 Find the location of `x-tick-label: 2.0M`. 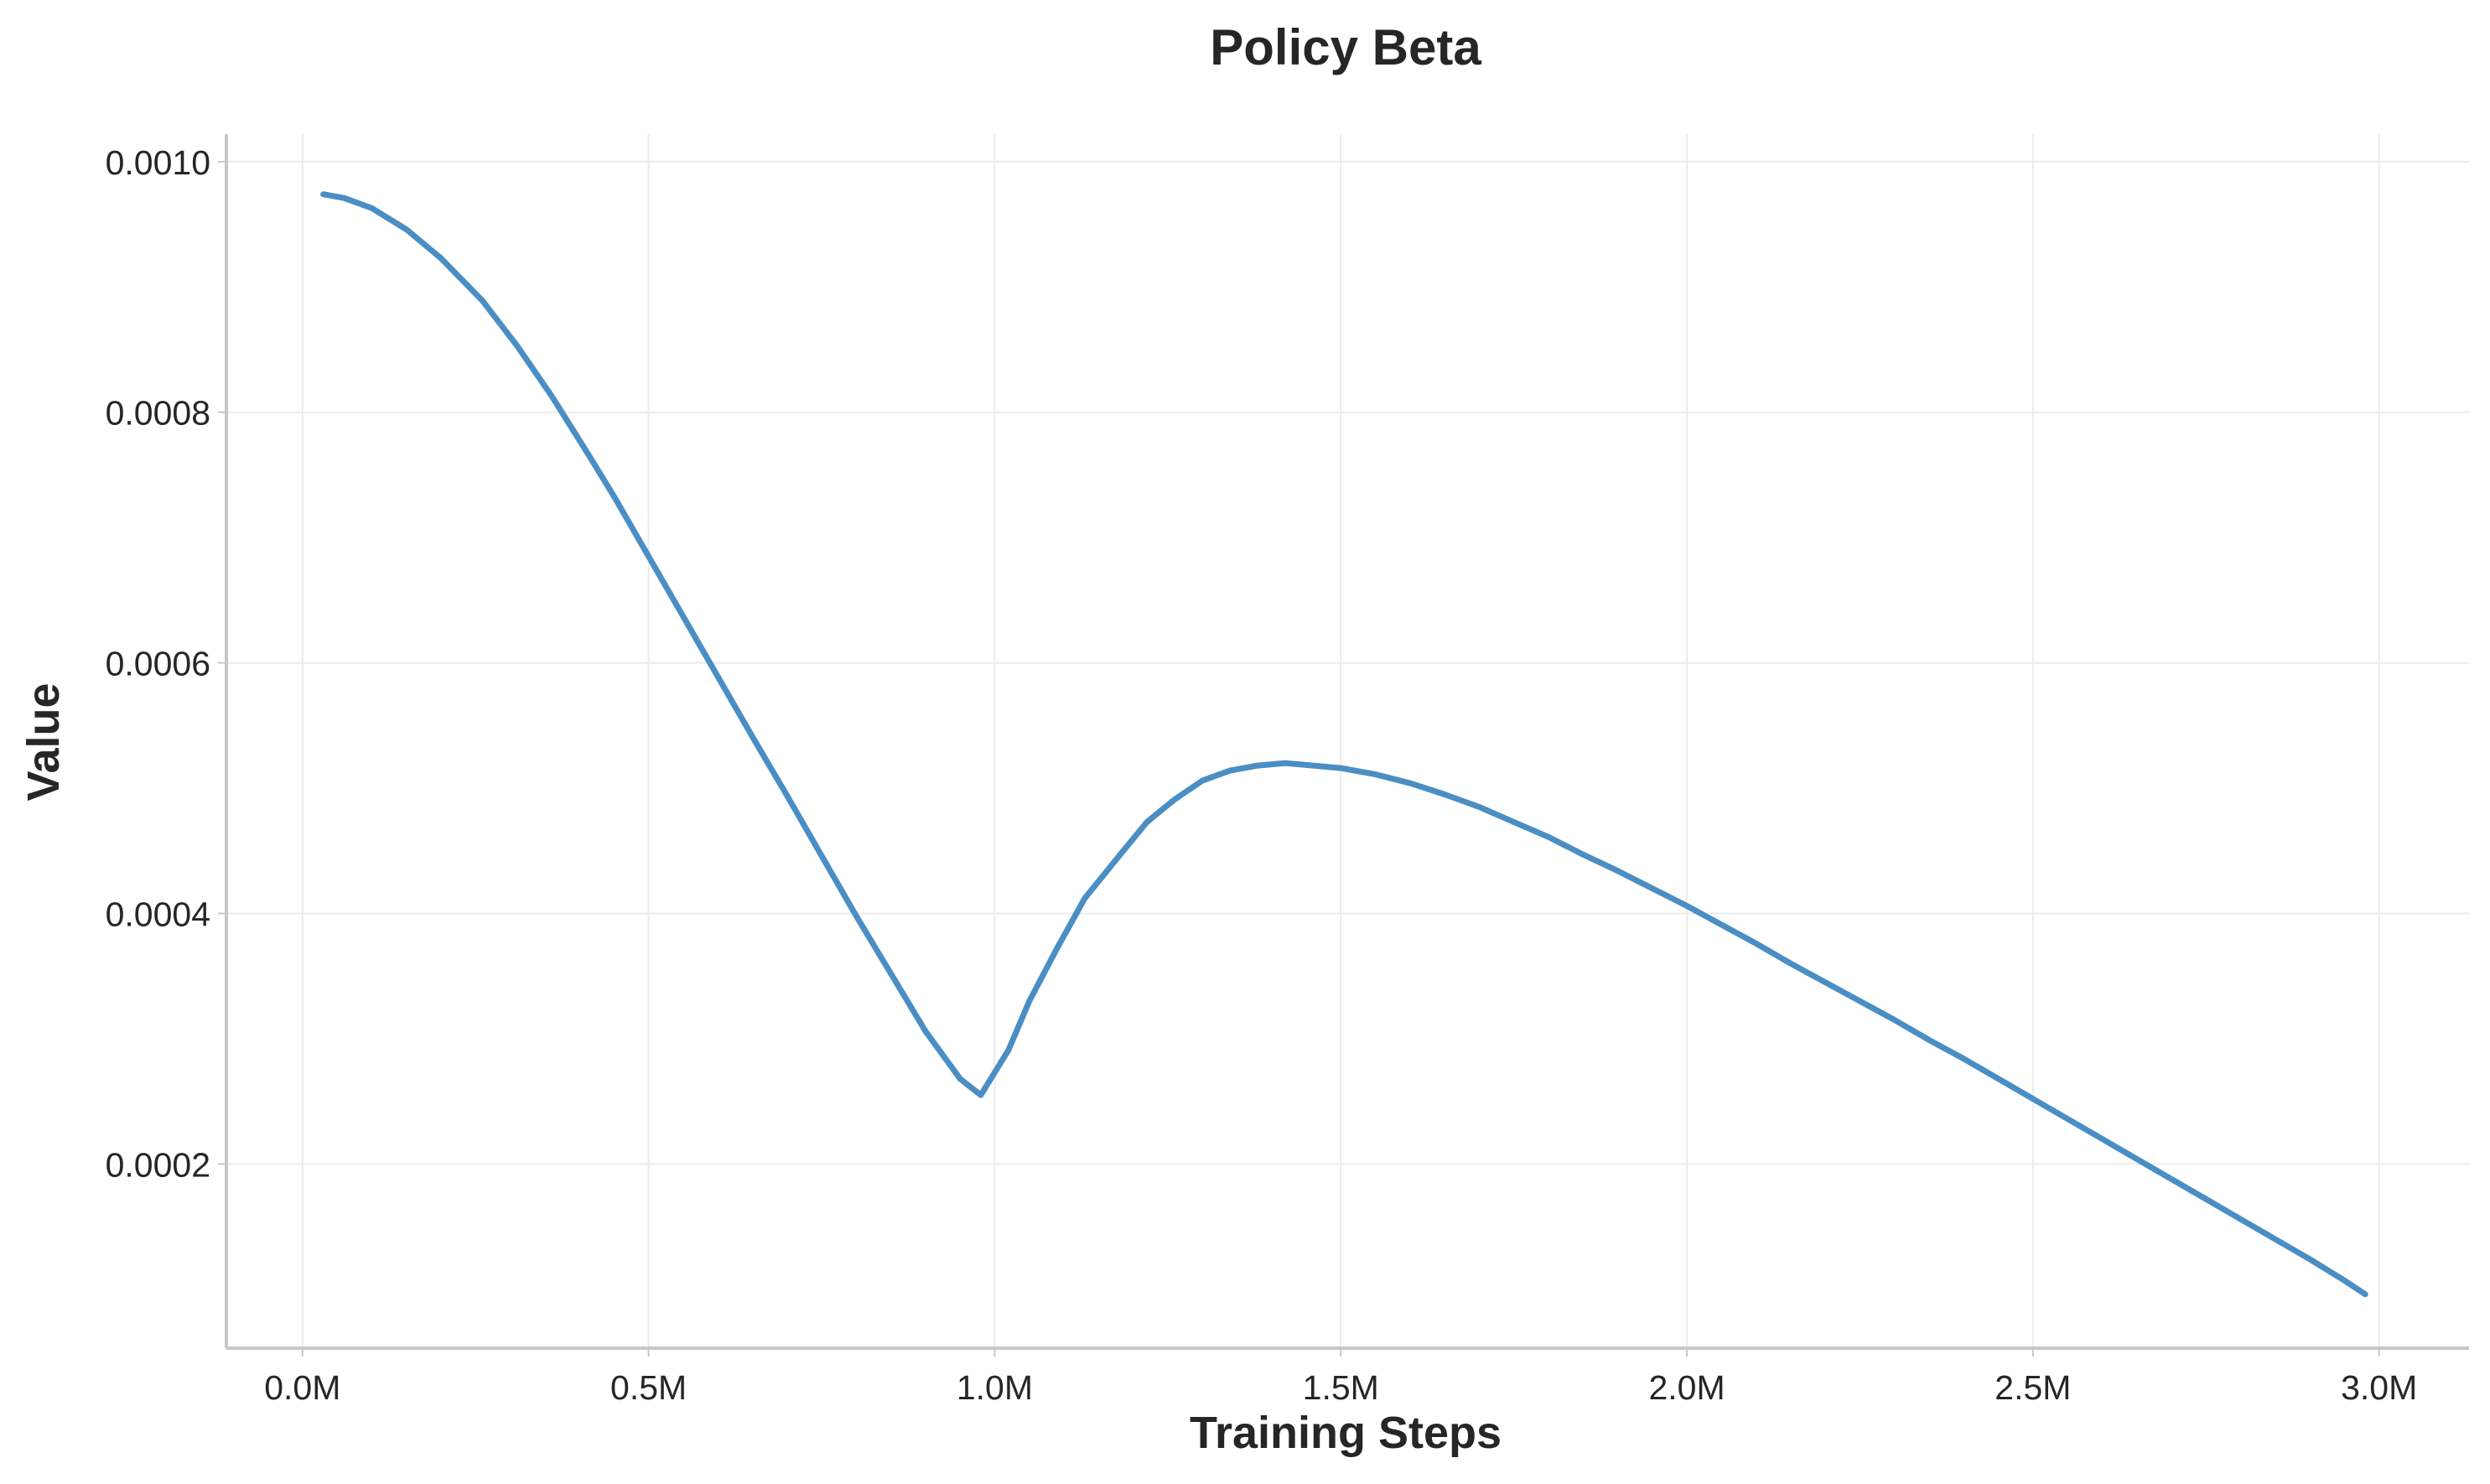

x-tick-label: 2.0M is located at coordinates (1686, 1387).